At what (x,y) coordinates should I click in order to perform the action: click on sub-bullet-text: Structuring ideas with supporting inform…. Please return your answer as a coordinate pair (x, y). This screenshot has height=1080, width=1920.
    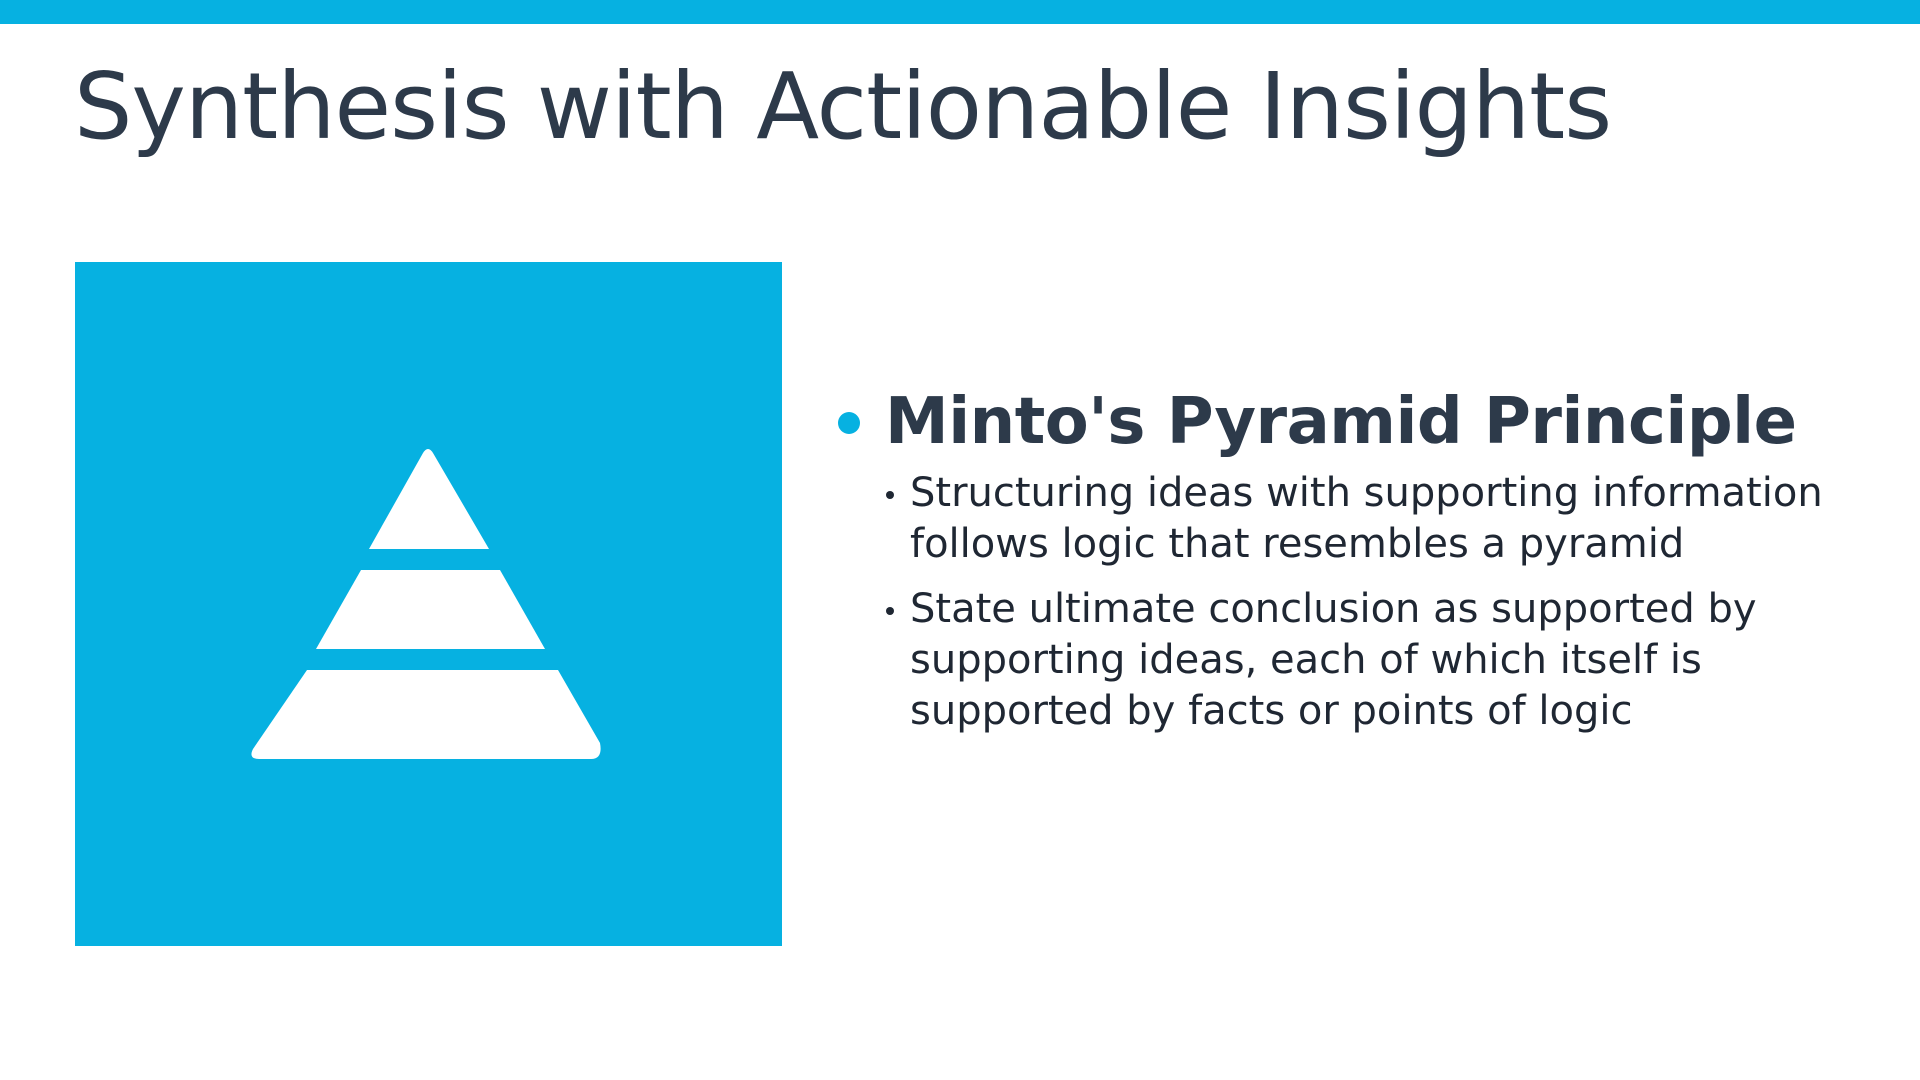
    Looking at the image, I should click on (1366, 518).